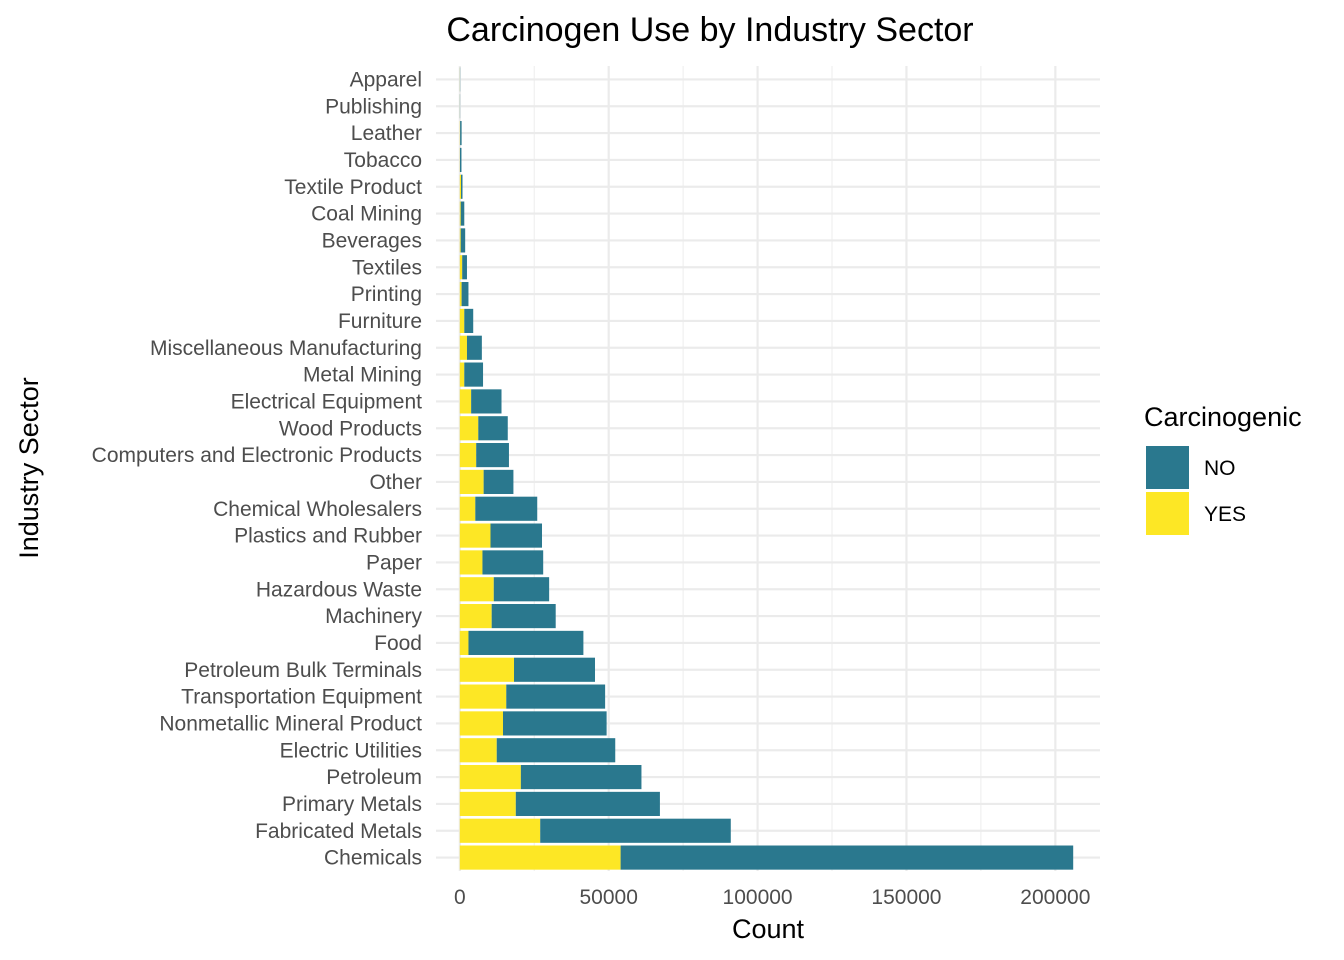  What do you see at coordinates (394, 562) in the screenshot?
I see `y-tick-label: Paper` at bounding box center [394, 562].